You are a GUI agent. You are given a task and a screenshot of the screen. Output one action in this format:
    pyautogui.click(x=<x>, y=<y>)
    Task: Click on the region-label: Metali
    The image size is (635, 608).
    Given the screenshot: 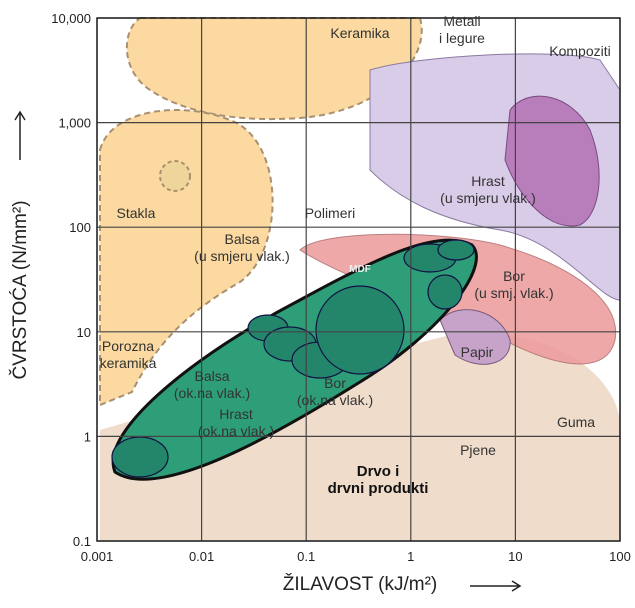 What is the action you would take?
    pyautogui.click(x=461, y=21)
    